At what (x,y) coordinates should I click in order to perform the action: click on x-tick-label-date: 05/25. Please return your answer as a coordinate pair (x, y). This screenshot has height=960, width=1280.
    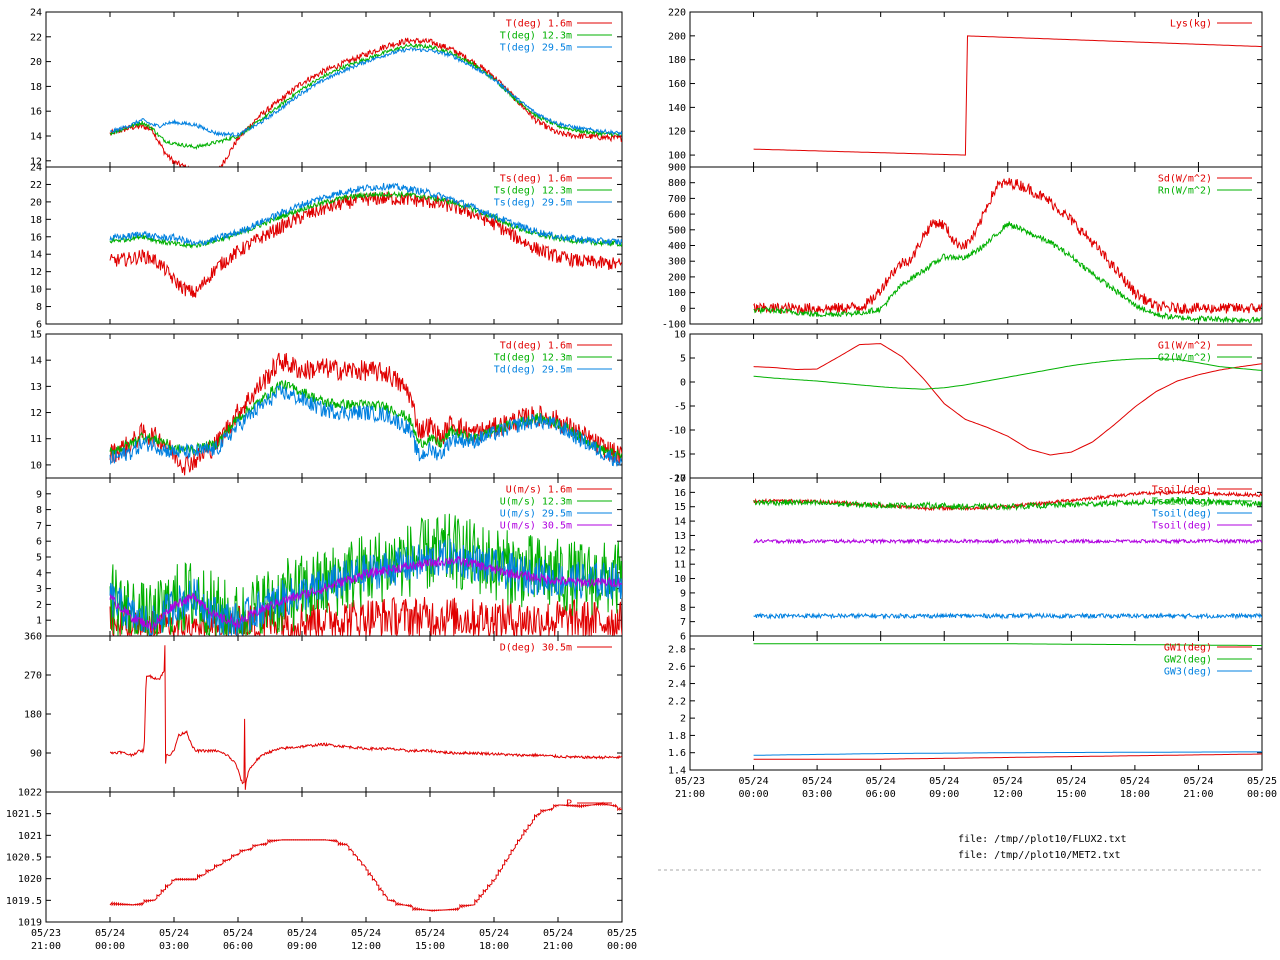
    Looking at the image, I should click on (622, 933).